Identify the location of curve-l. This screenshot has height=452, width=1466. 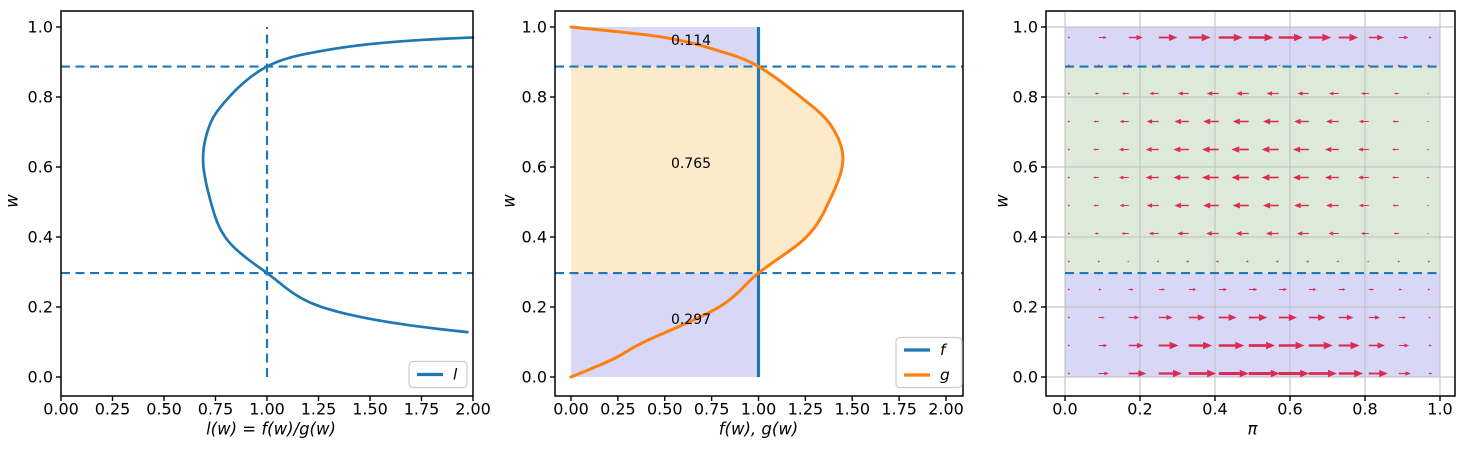
(338, 185).